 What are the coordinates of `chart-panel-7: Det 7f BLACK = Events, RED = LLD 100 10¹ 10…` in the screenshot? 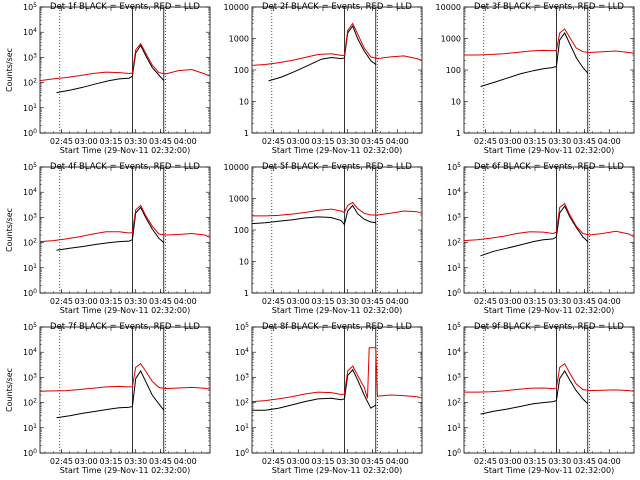 It's located at (108, 398).